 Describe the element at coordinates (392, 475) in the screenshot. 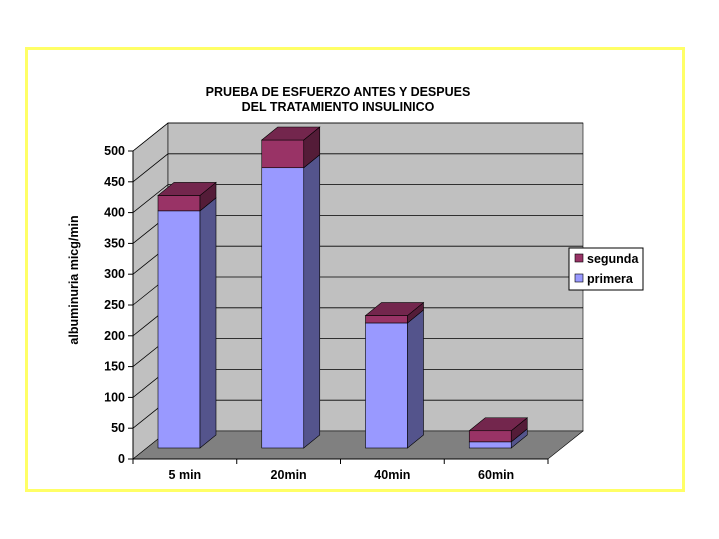

I see `x-tick-label: 40min` at that location.